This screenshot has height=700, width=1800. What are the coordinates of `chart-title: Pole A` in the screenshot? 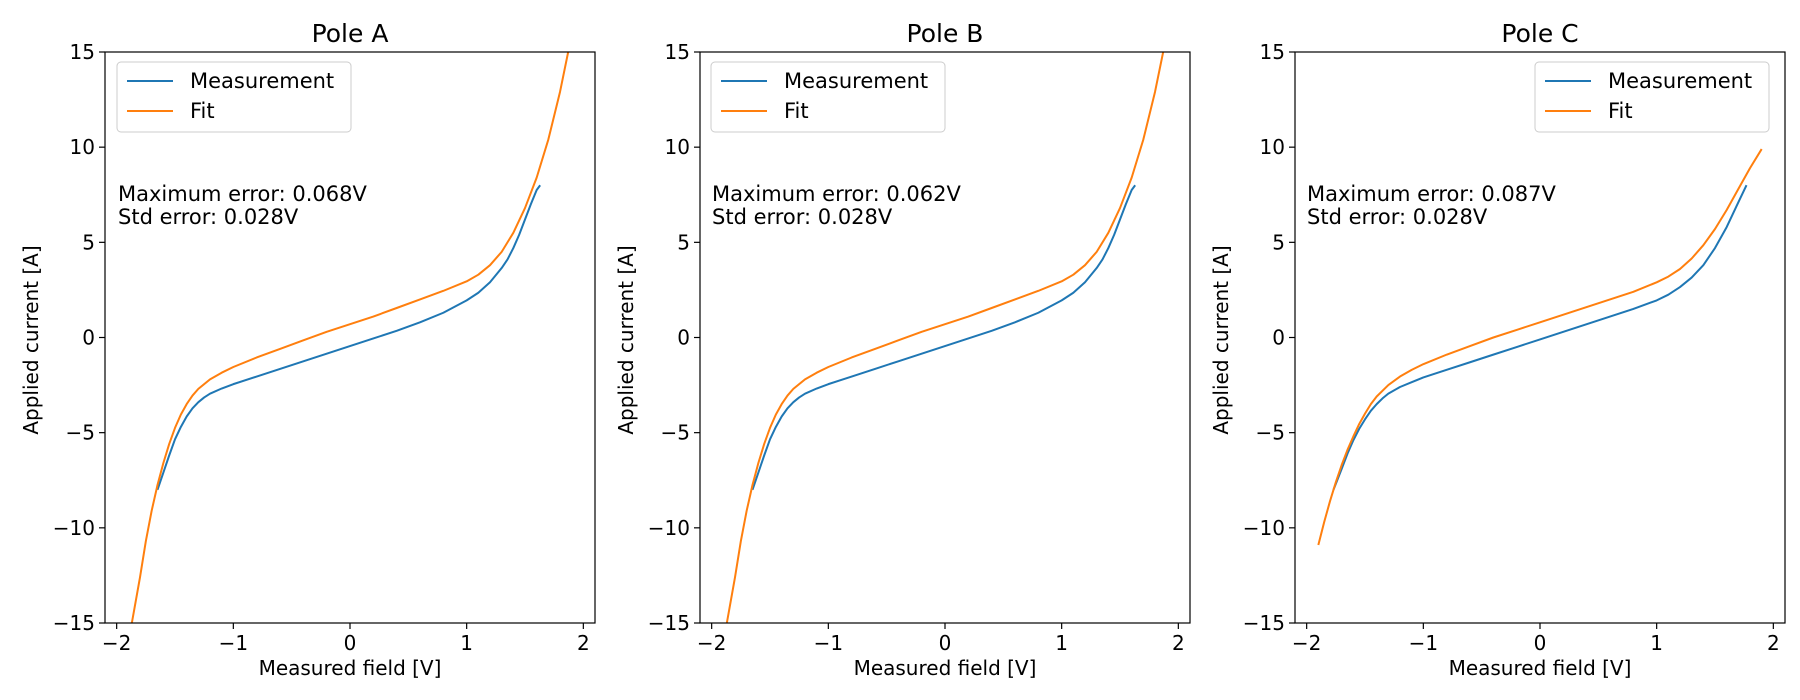 It's located at (350, 33).